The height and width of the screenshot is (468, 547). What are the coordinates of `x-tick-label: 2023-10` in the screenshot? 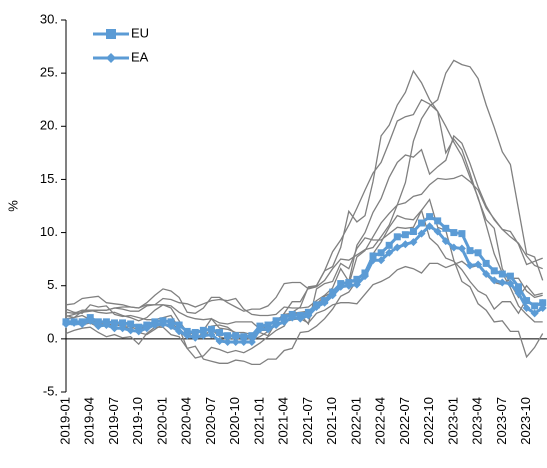 It's located at (525, 421).